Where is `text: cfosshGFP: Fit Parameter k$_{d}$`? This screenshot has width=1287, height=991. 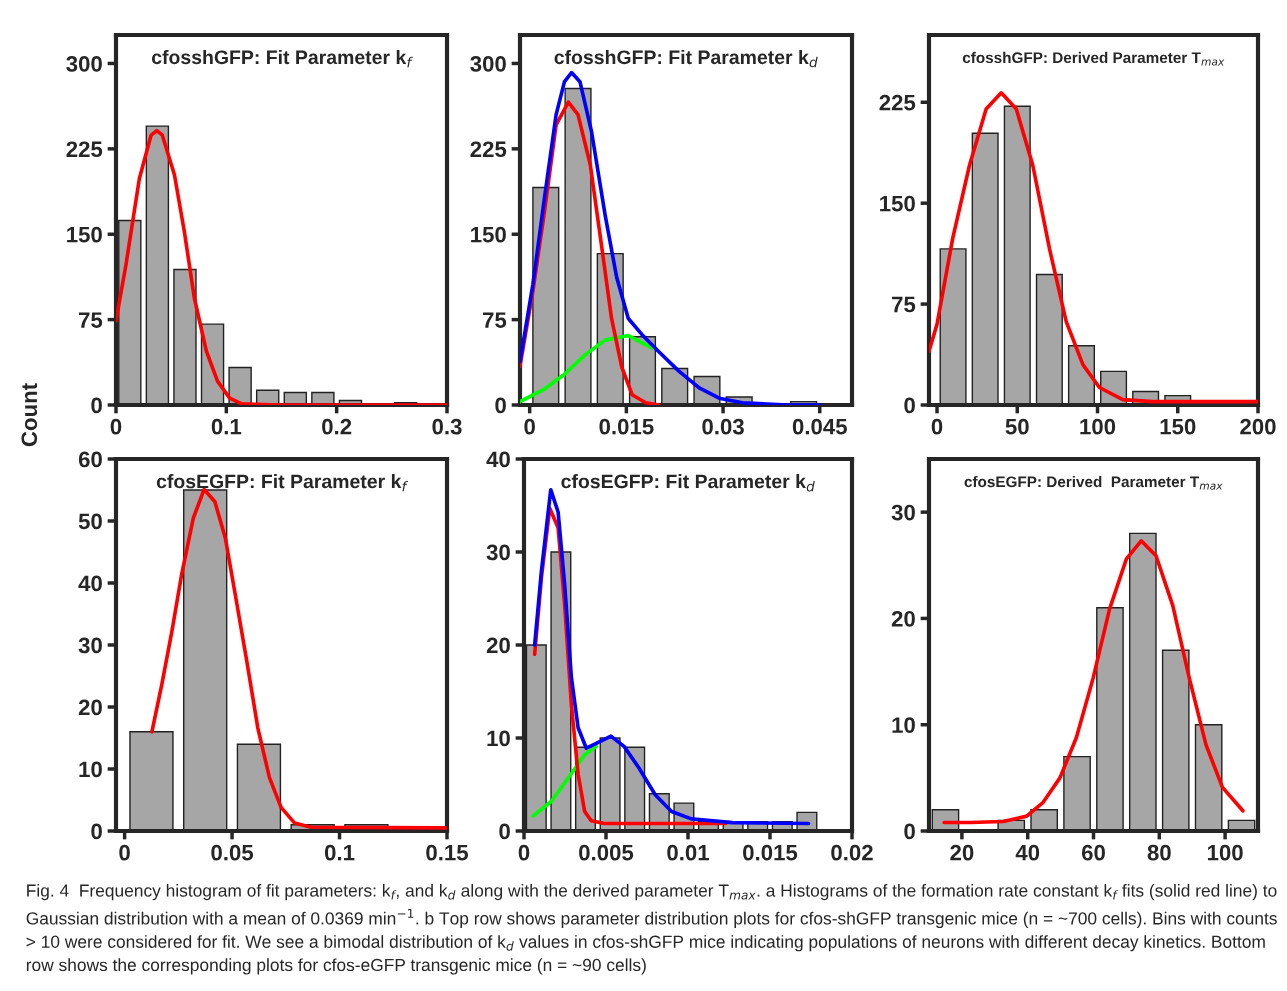 text: cfosshGFP: Fit Parameter k$_{d}$ is located at coordinates (686, 58).